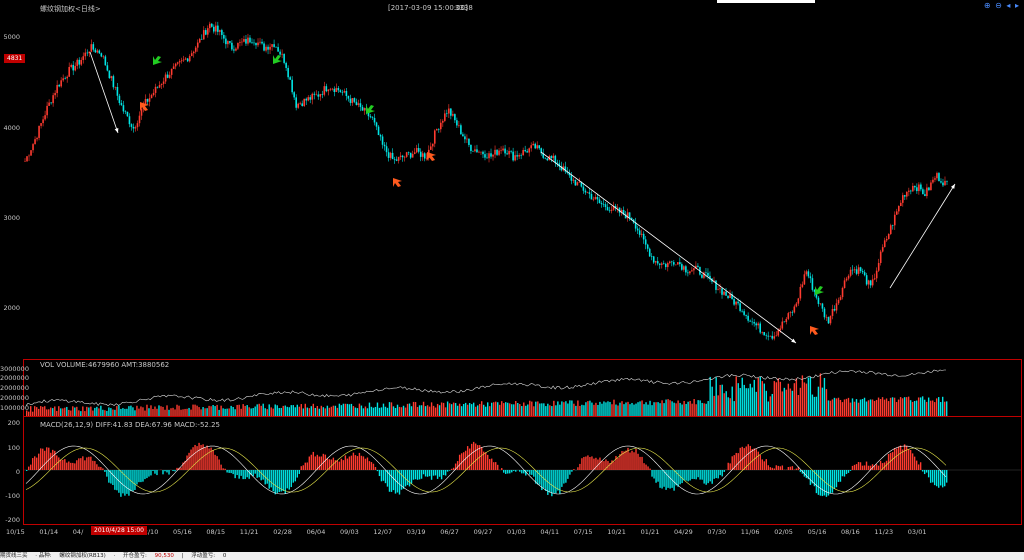 Image resolution: width=1024 pixels, height=560 pixels. I want to click on price-axis-label: 4000, so click(11, 128).